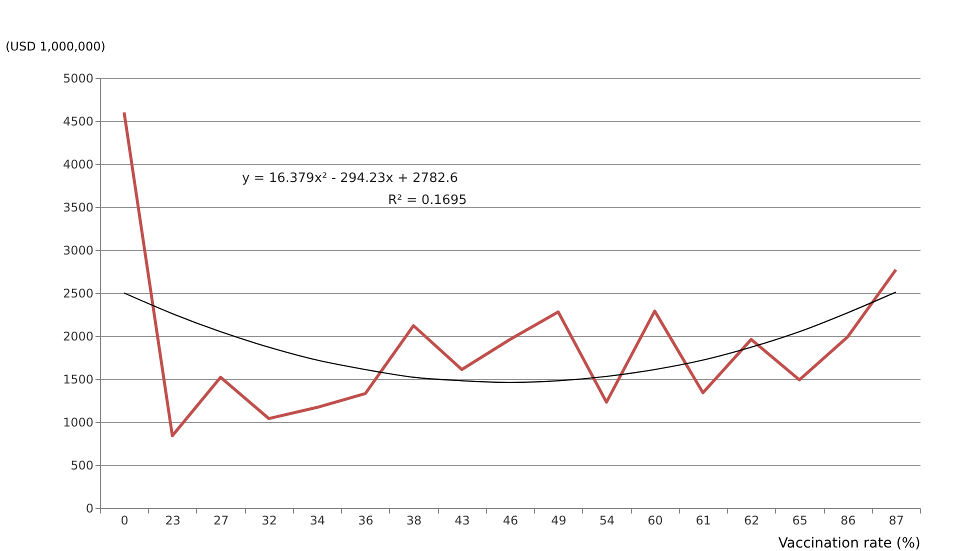 The image size is (954, 551). What do you see at coordinates (704, 521) in the screenshot?
I see `x-tick-label: 61` at bounding box center [704, 521].